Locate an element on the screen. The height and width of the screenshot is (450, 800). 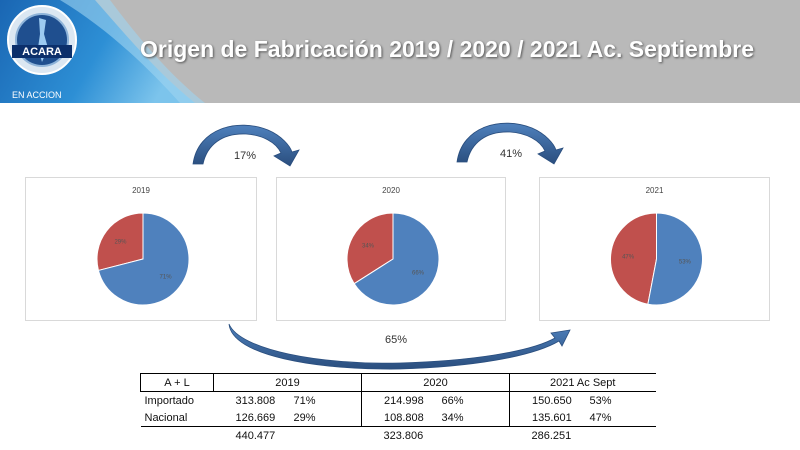
nacional-2021-value: 135.601 is located at coordinates (547, 418).